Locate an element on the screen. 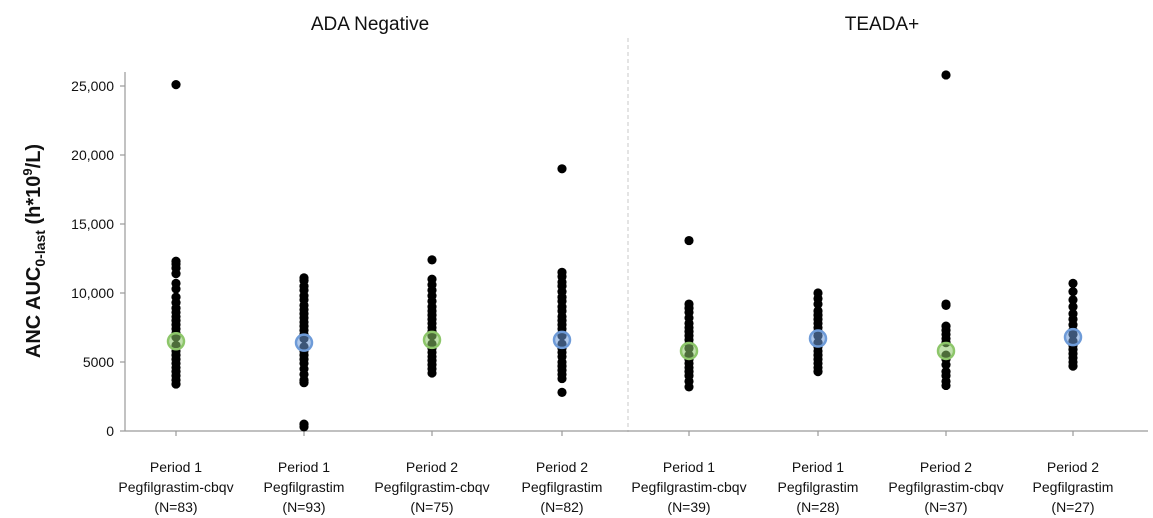 This screenshot has width=1153, height=518. x-category-label-line3: (N=39) is located at coordinates (688, 507).